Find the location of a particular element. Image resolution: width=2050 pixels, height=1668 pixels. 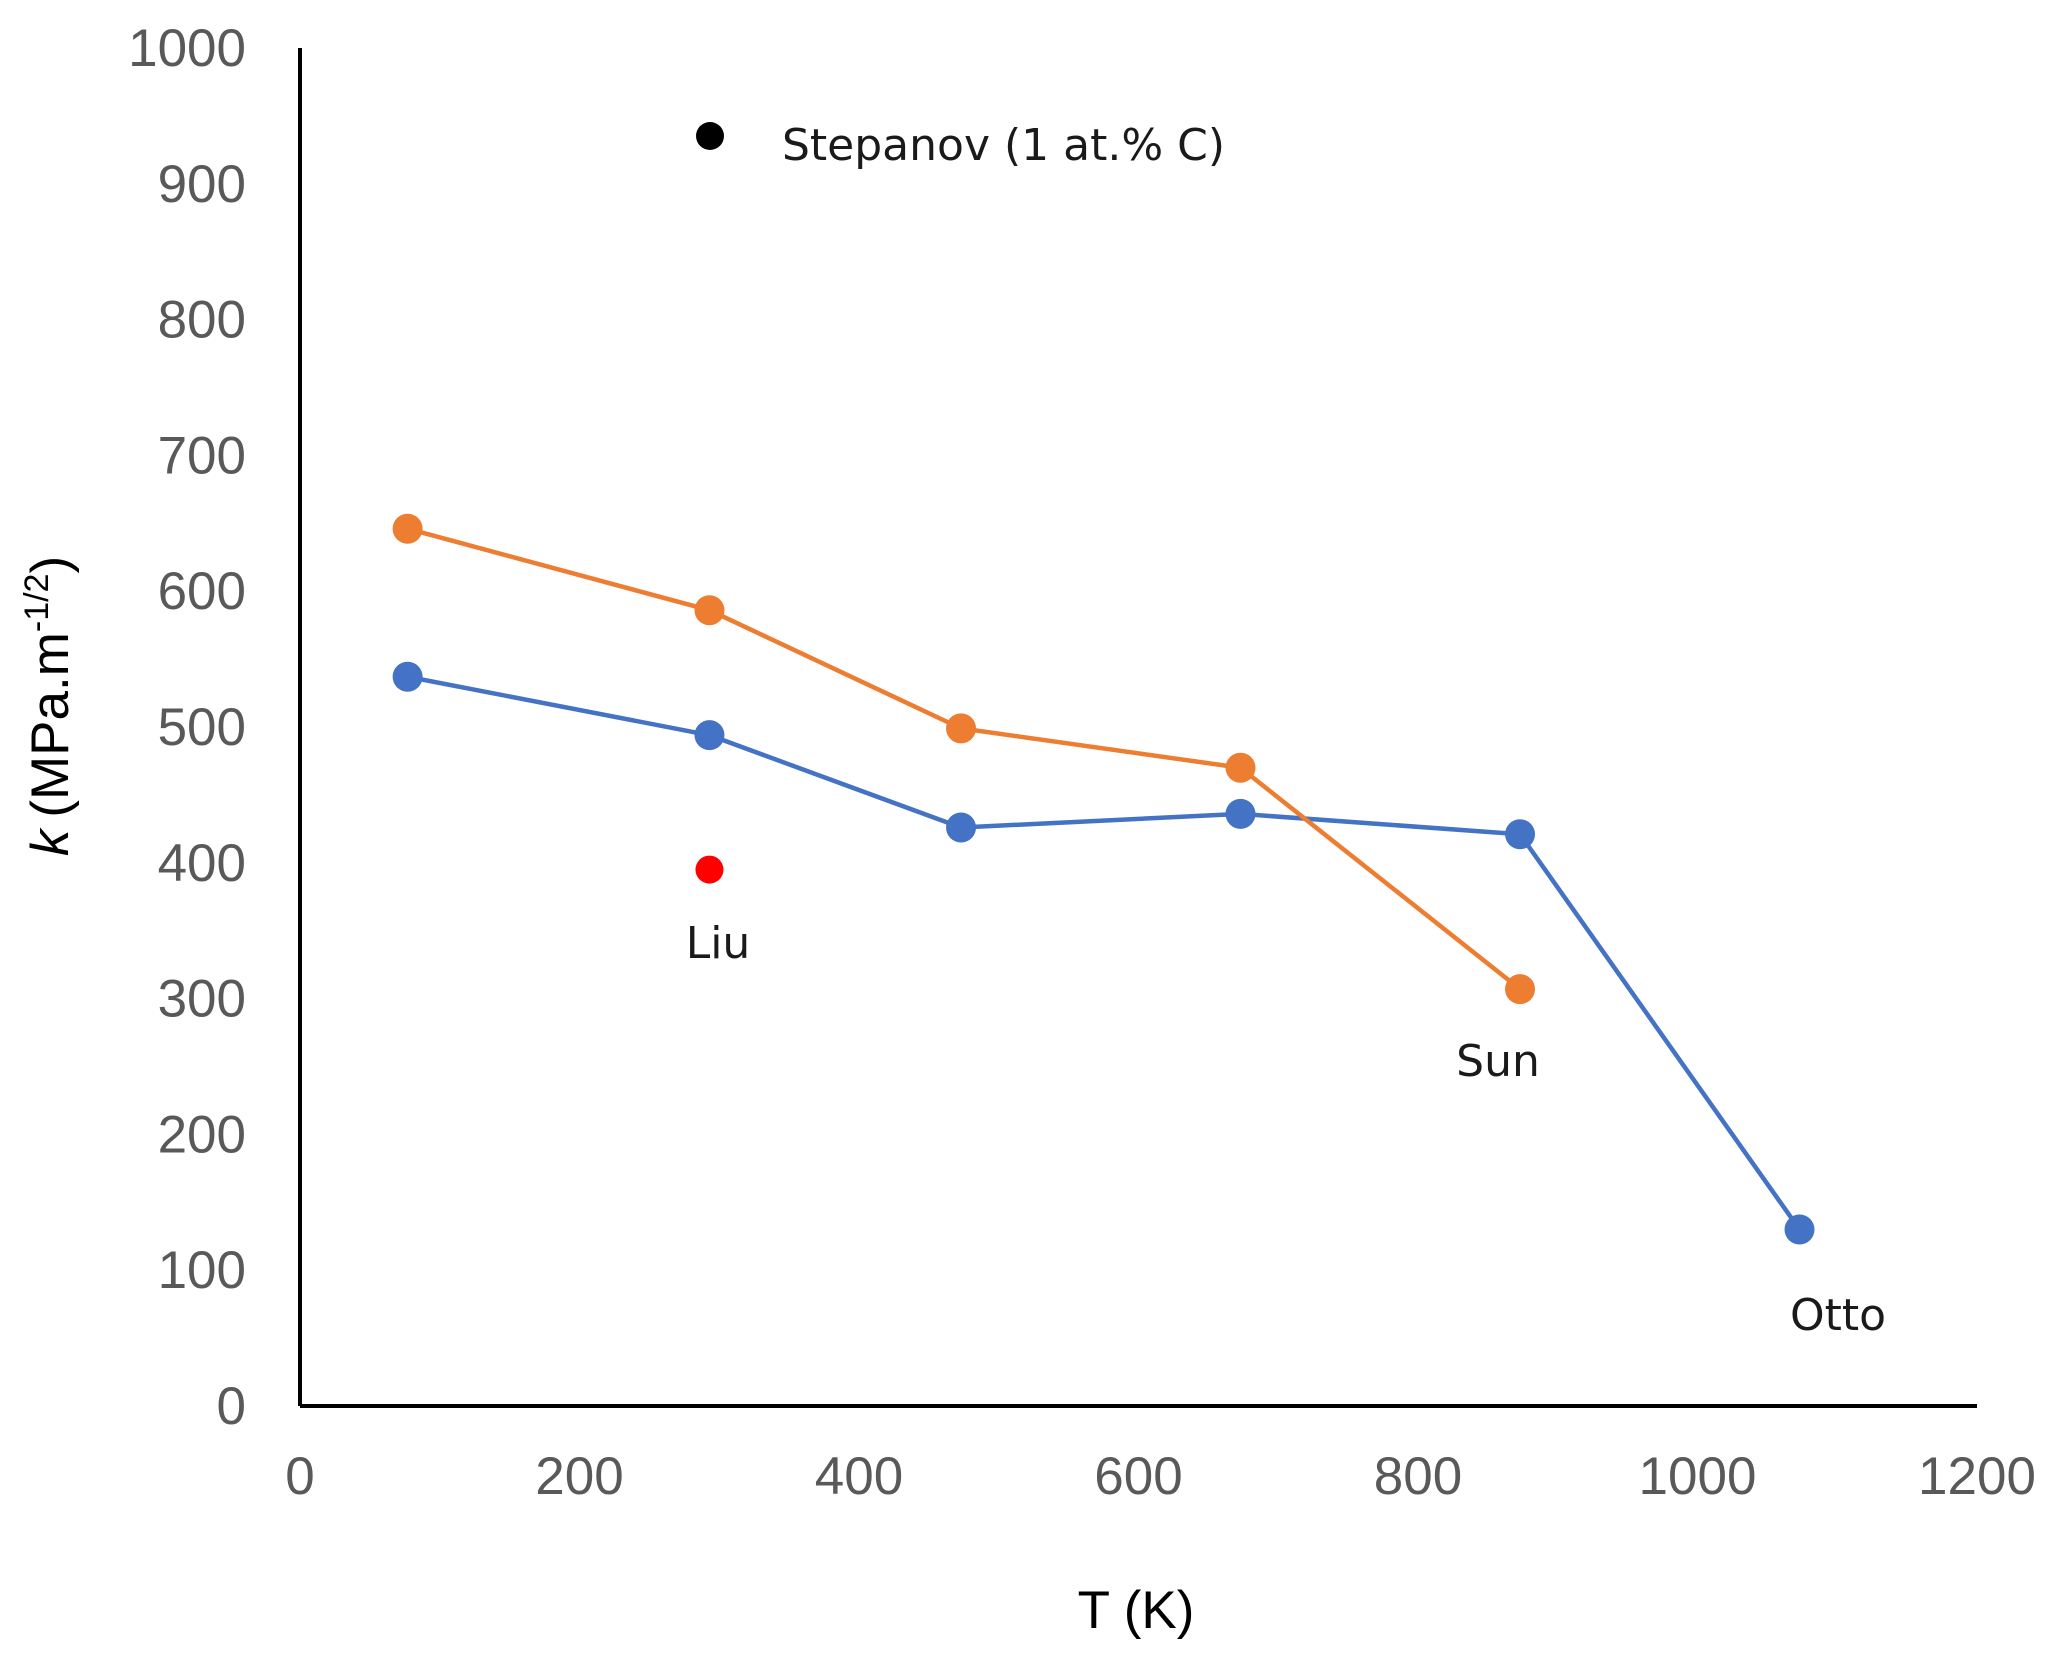

y-axis-units-exponent: -1/2 is located at coordinates (37, 603).